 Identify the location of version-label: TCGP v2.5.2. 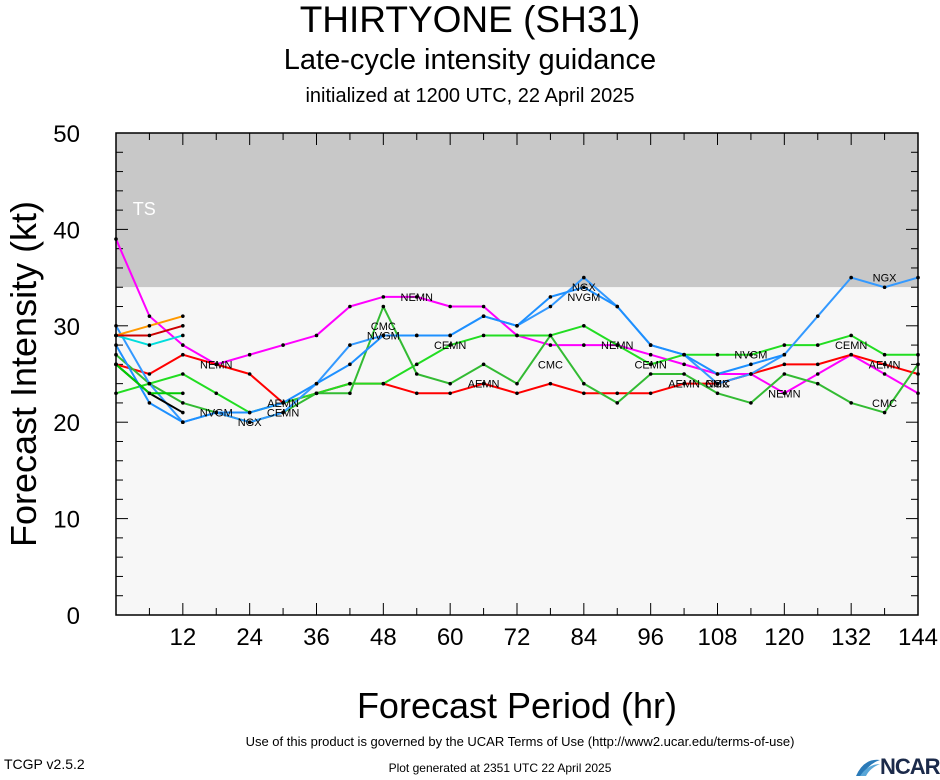
(44, 764).